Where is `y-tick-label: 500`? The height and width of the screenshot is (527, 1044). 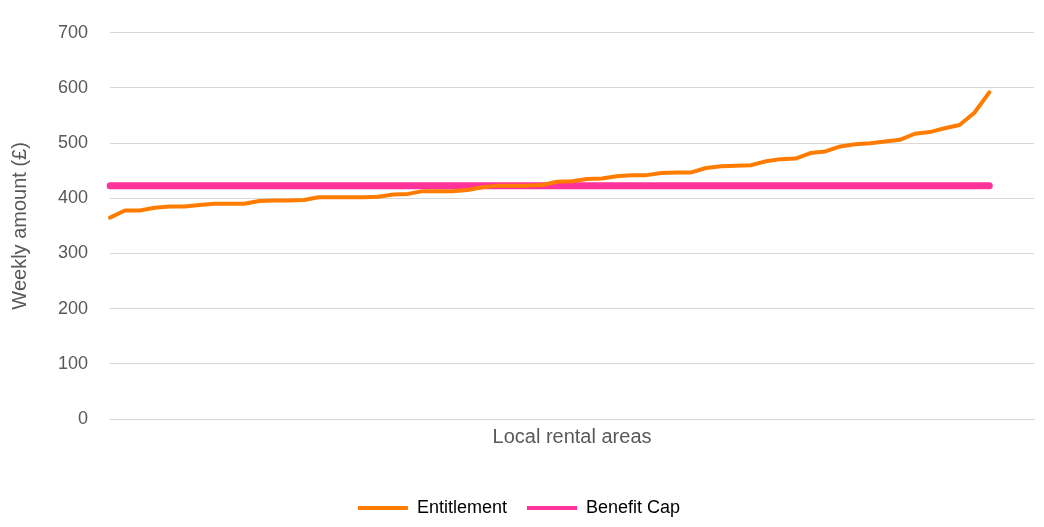
y-tick-label: 500 is located at coordinates (73, 142).